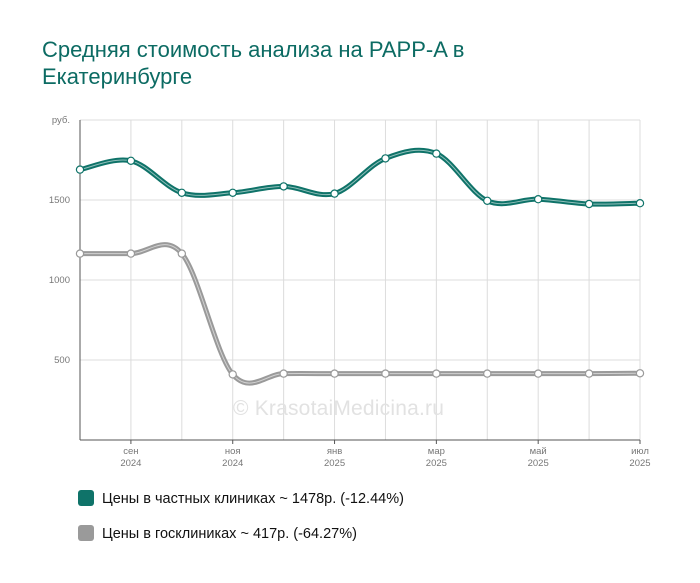 This screenshot has width=700, height=583. I want to click on legend-label-public: Цены в госклиниках ~ 417р. (-64.27%), so click(229, 534).